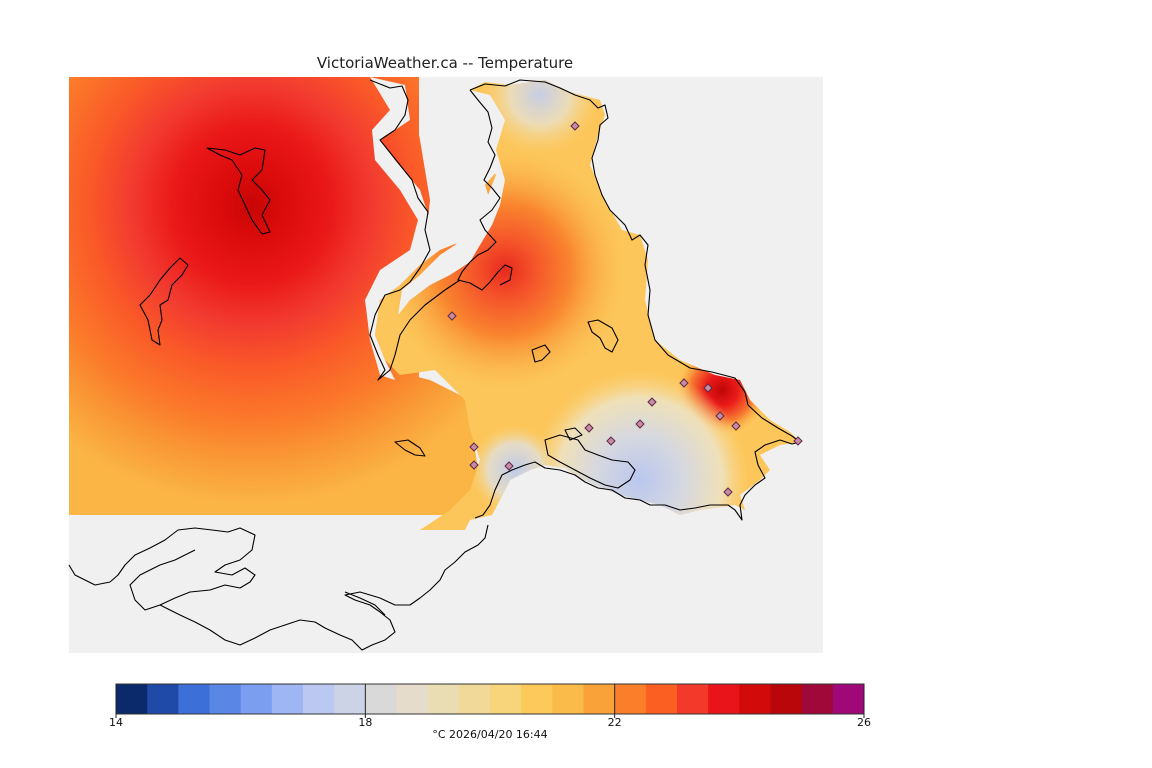  What do you see at coordinates (864, 722) in the screenshot?
I see `colorbar-tick-label: 26` at bounding box center [864, 722].